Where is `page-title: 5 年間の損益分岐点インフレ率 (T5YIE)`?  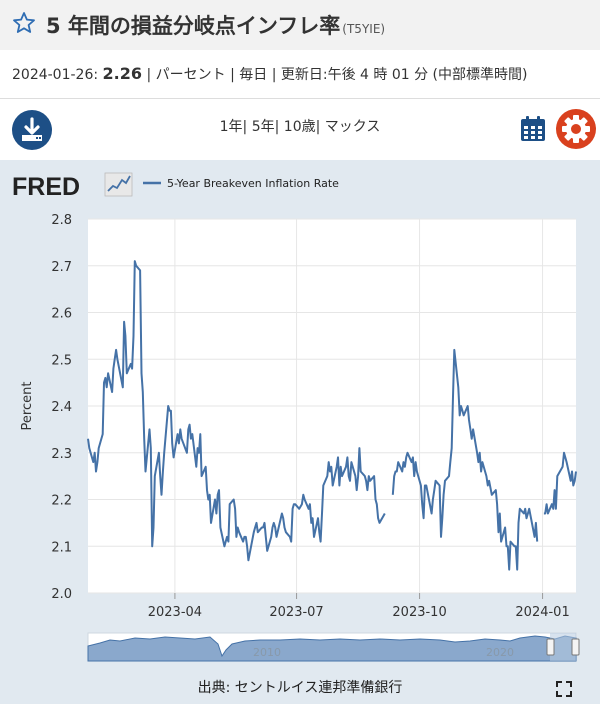 page-title: 5 年間の損益分岐点インフレ率 (T5YIE) is located at coordinates (215, 25).